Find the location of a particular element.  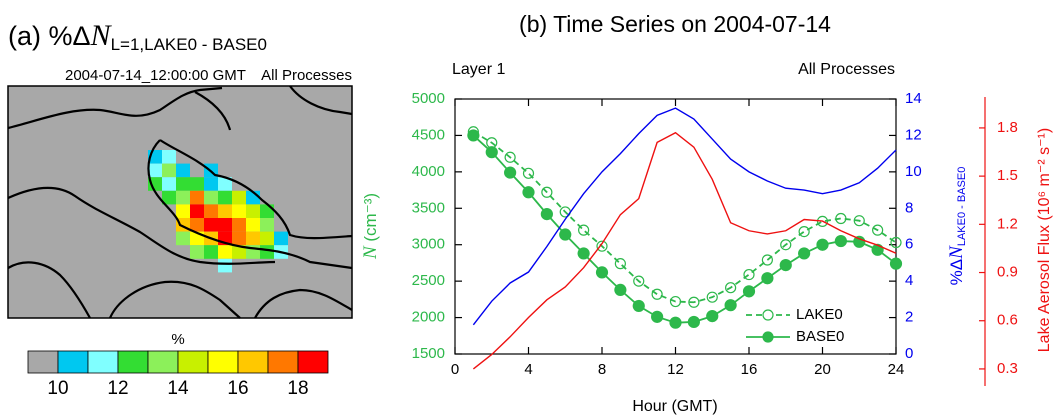

y-tick-label: 3000 is located at coordinates (428, 244).